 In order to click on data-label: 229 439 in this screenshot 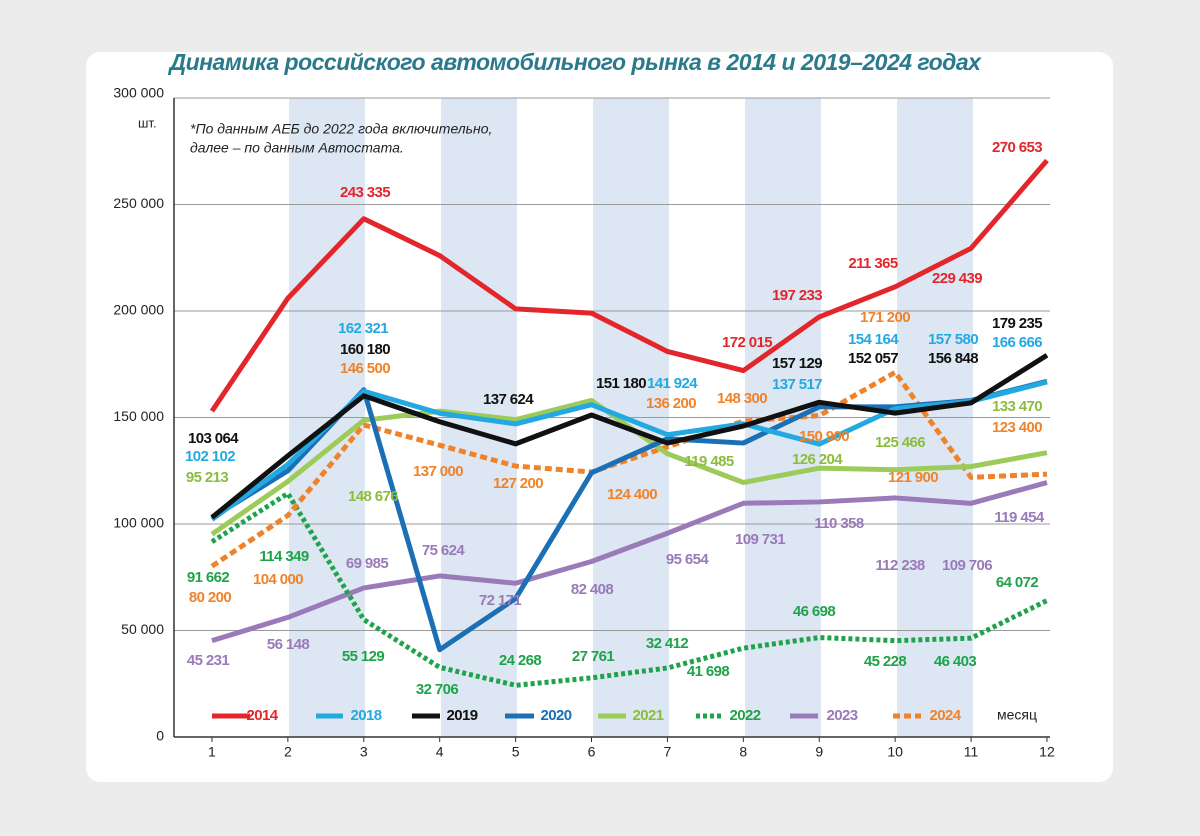, I will do `click(957, 278)`.